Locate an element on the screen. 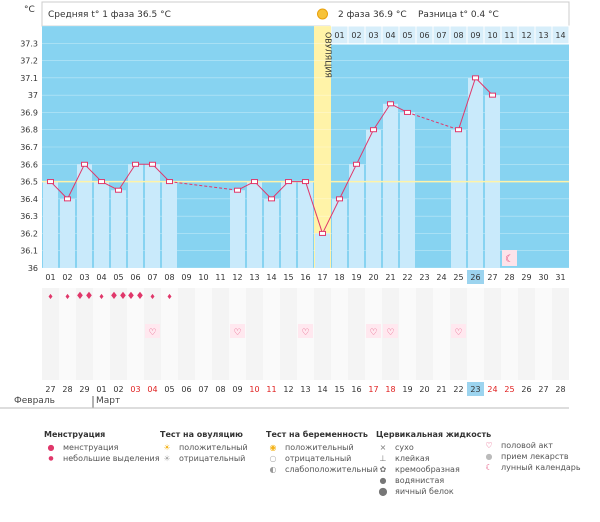 The width and height of the screenshot is (600, 522). sun-positive-icon: ☀ is located at coordinates (167, 447).